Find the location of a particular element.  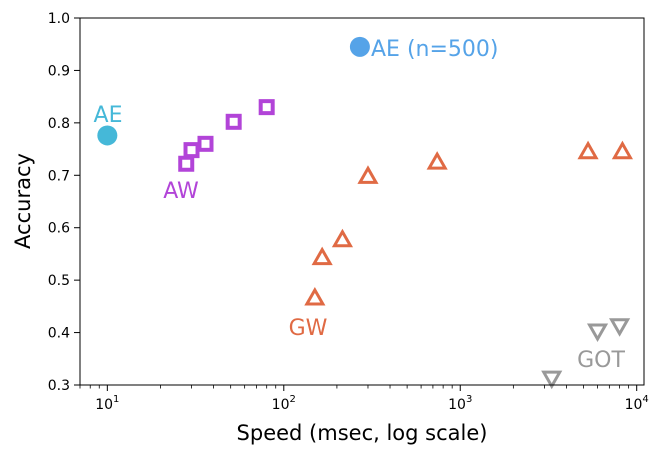

x-tick-label: 10⁴ is located at coordinates (637, 403).